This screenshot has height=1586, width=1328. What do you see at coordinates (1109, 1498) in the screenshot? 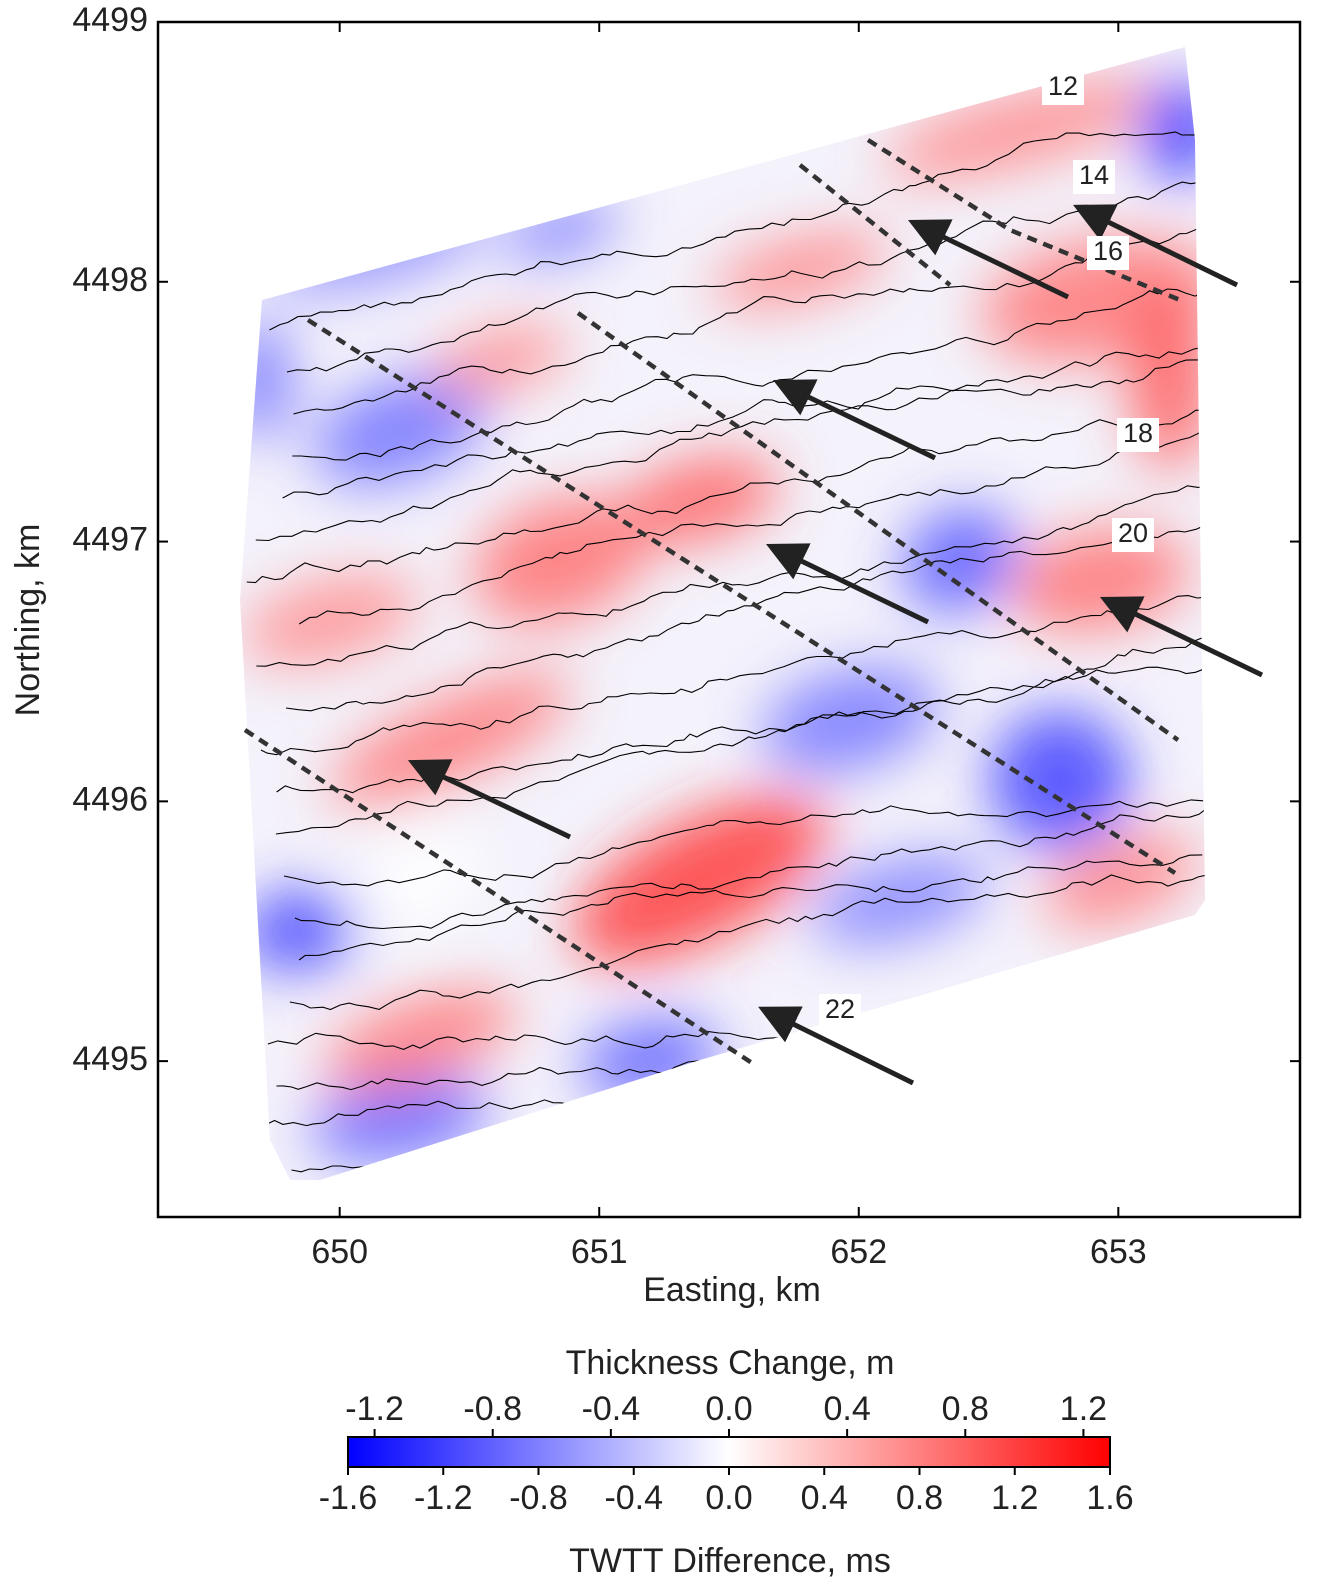
I see `colorbar-bottom-tick-label: 1.6` at bounding box center [1109, 1498].